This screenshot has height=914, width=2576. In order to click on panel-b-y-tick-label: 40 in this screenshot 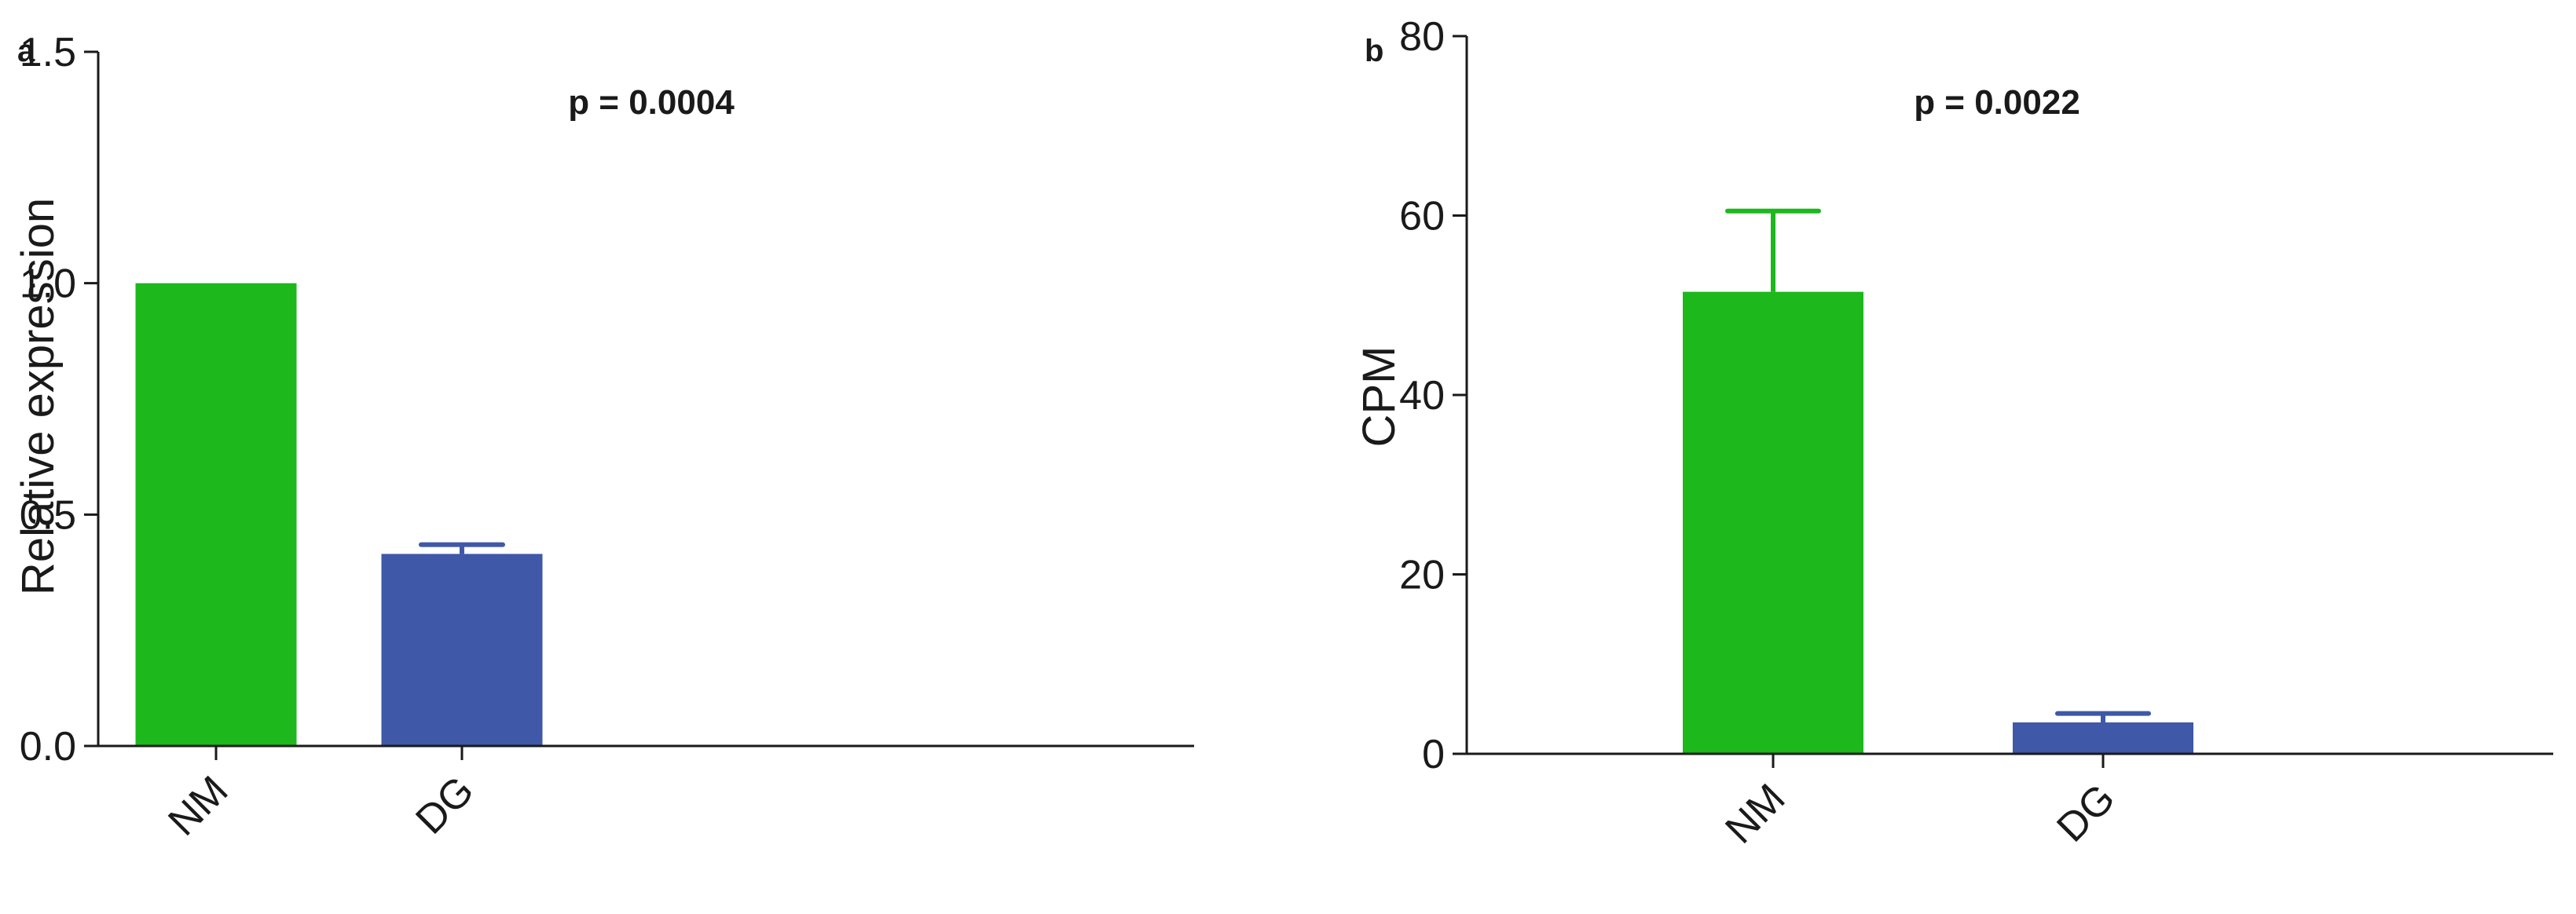, I will do `click(1422, 396)`.